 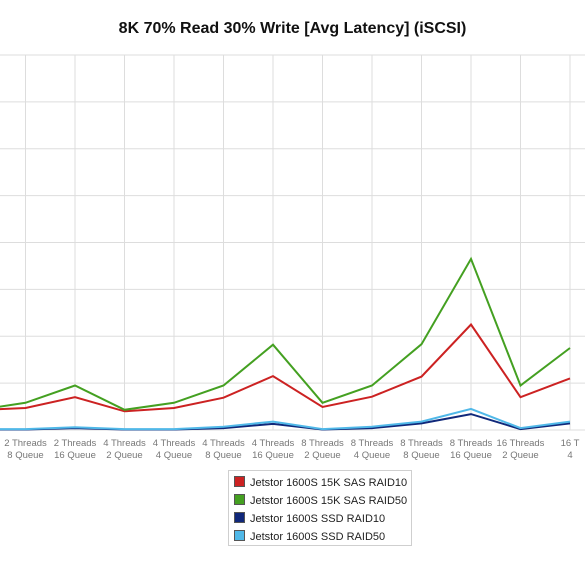 I want to click on legend-label: Jetstor 1600S 15K SAS RAID10, so click(x=329, y=483).